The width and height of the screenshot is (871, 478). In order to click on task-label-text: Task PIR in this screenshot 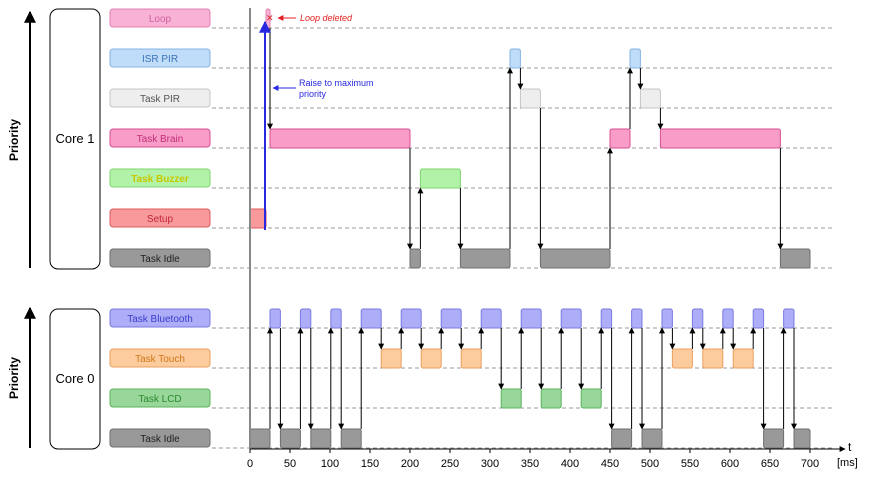, I will do `click(160, 99)`.